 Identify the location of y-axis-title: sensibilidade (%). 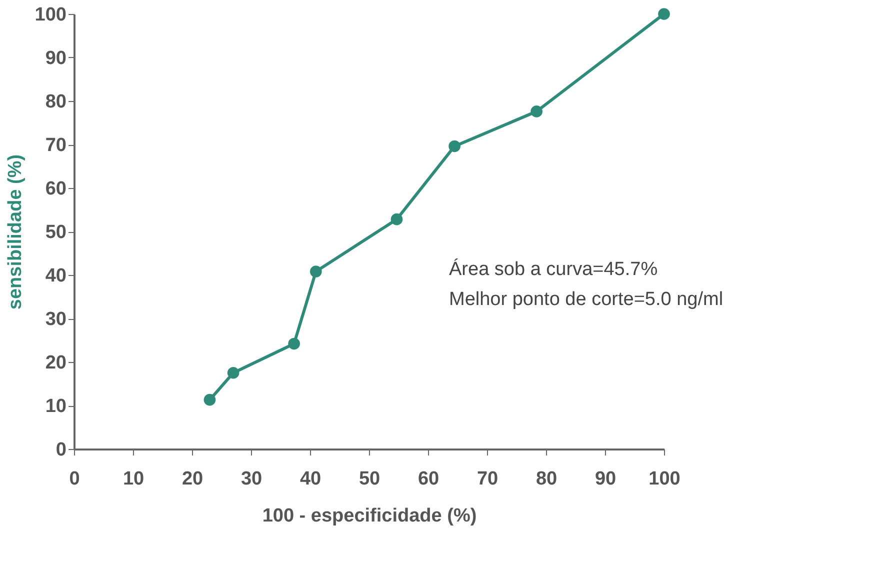
(15, 232).